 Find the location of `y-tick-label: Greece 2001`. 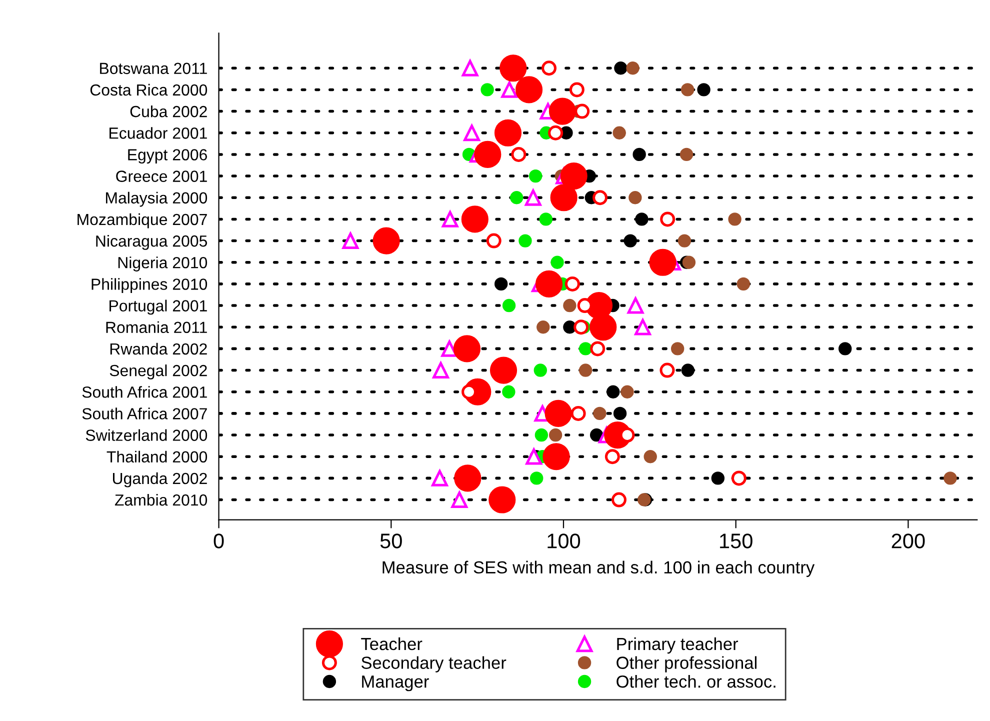

y-tick-label: Greece 2001 is located at coordinates (161, 176).